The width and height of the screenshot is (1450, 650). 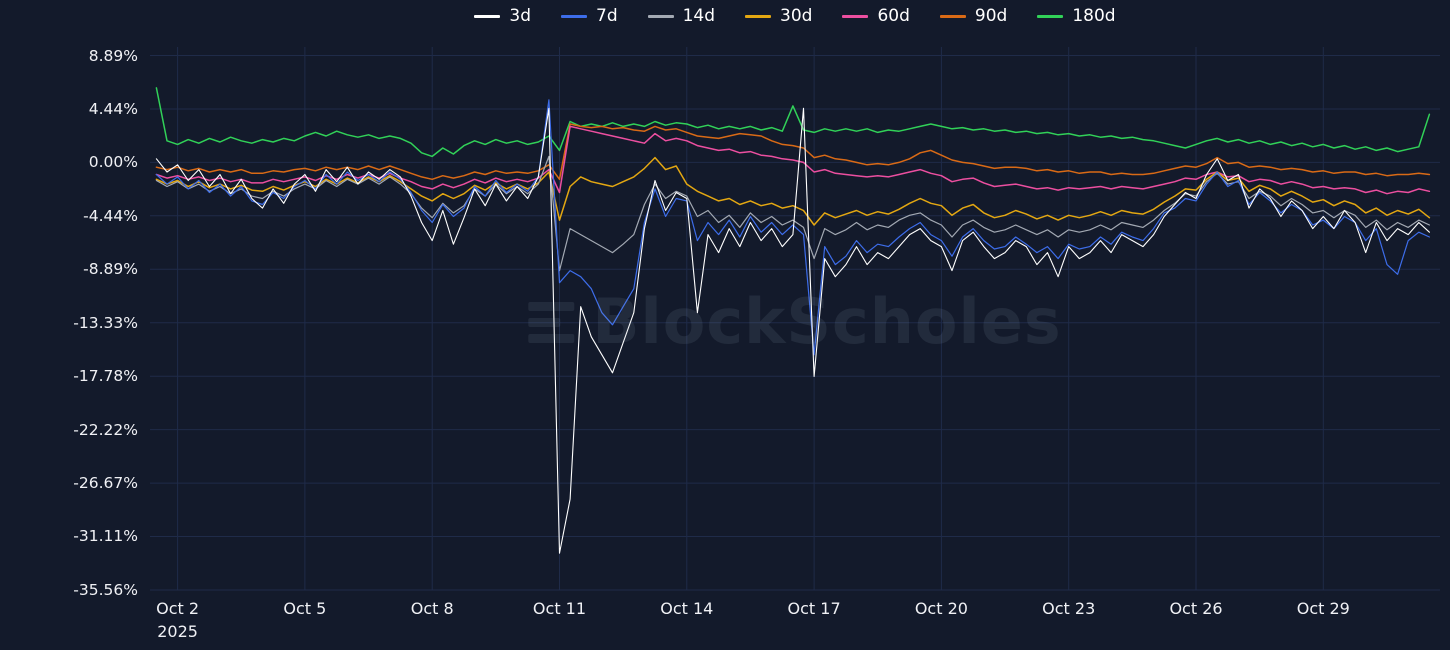 I want to click on x-tick-label: Oct 29, so click(x=1323, y=608).